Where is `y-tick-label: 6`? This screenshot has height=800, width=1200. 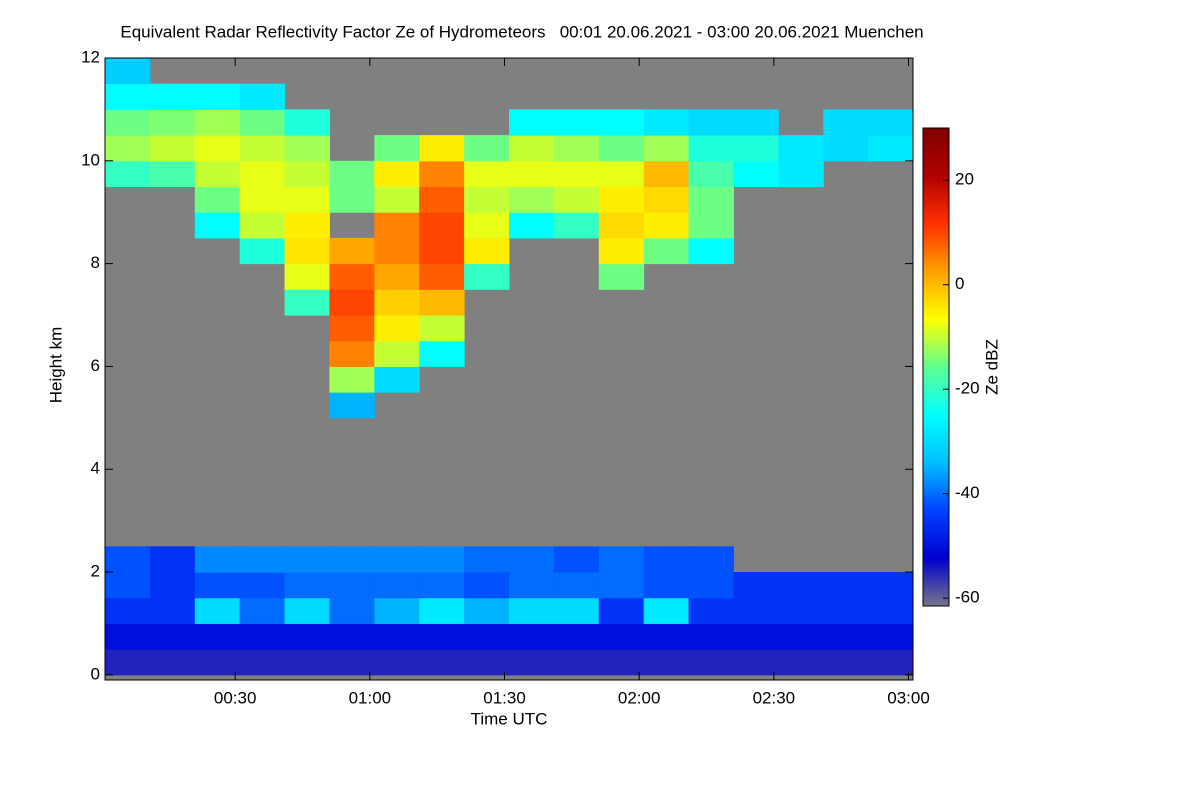
y-tick-label: 6 is located at coordinates (95, 365).